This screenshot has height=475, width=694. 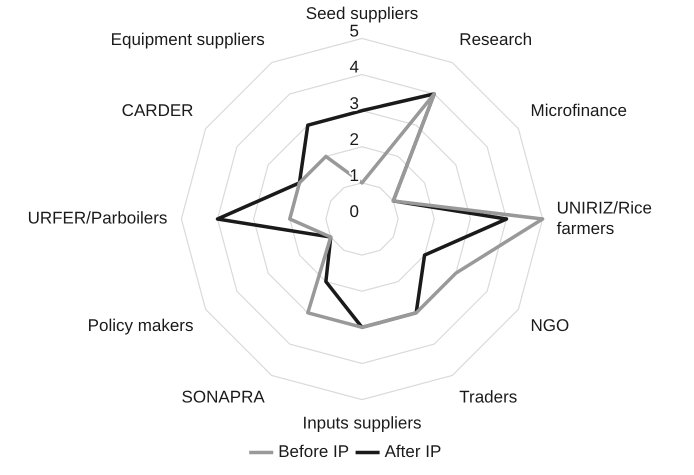 What do you see at coordinates (314, 452) in the screenshot?
I see `legend-label: Before IP` at bounding box center [314, 452].